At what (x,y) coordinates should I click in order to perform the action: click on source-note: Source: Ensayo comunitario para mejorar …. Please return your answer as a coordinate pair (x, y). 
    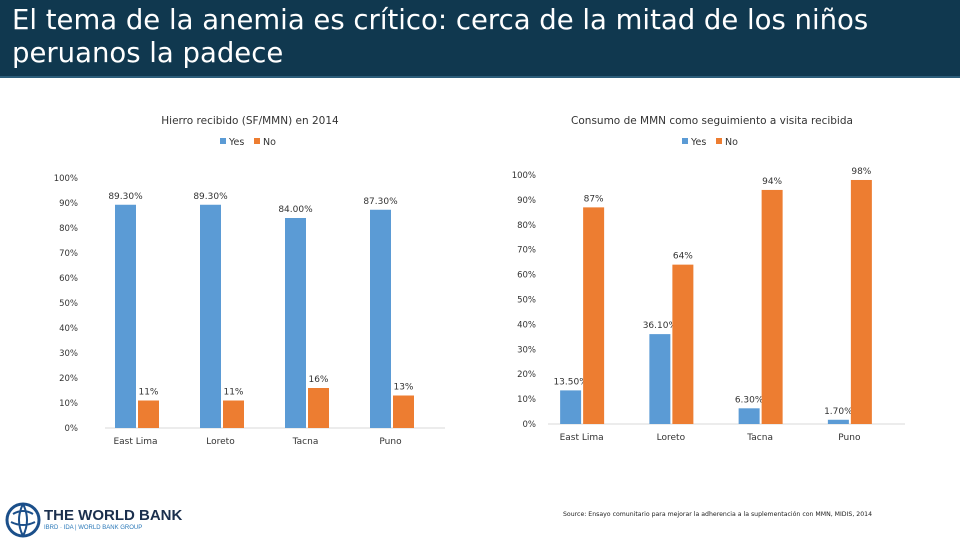
    Looking at the image, I should click on (717, 514).